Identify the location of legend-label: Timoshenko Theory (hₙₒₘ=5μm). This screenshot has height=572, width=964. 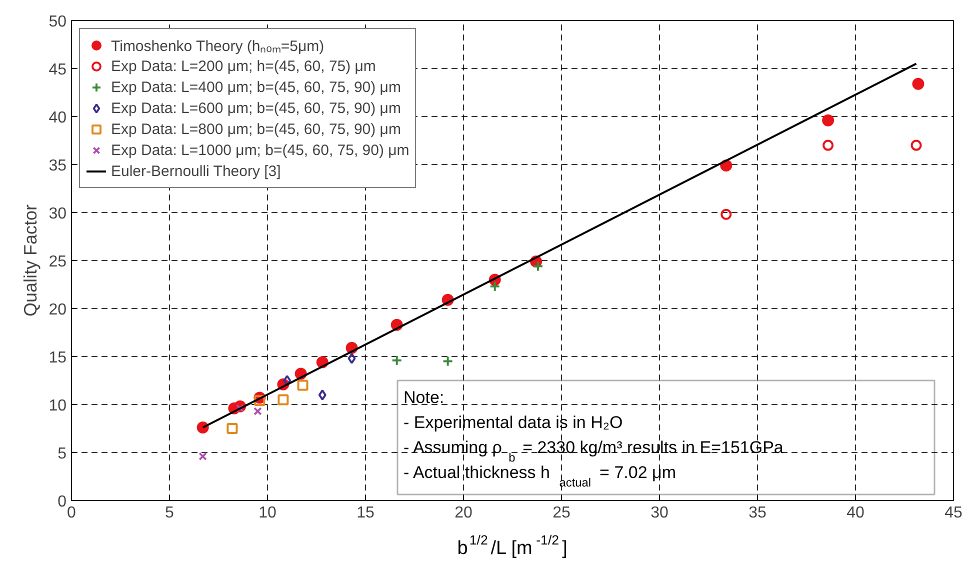
(217, 46).